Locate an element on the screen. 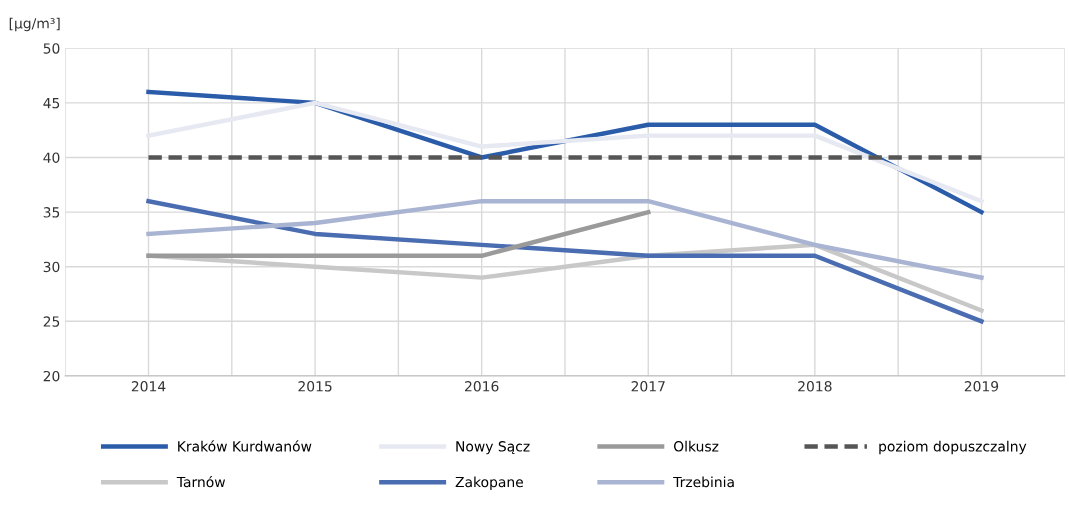 This screenshot has width=1069, height=508. x-tick-label: 2017 is located at coordinates (648, 386).